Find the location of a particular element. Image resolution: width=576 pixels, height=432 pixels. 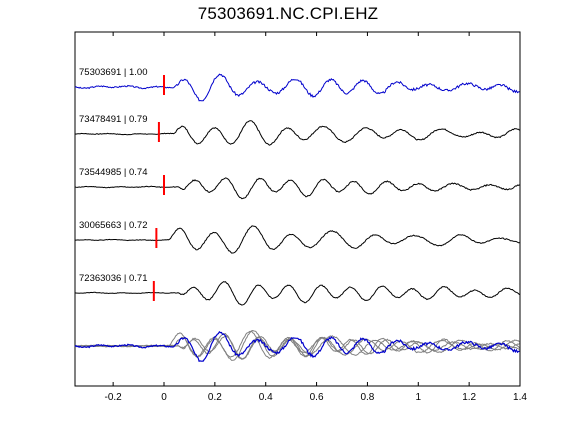

x-tick-label: 0.8 is located at coordinates (367, 397).